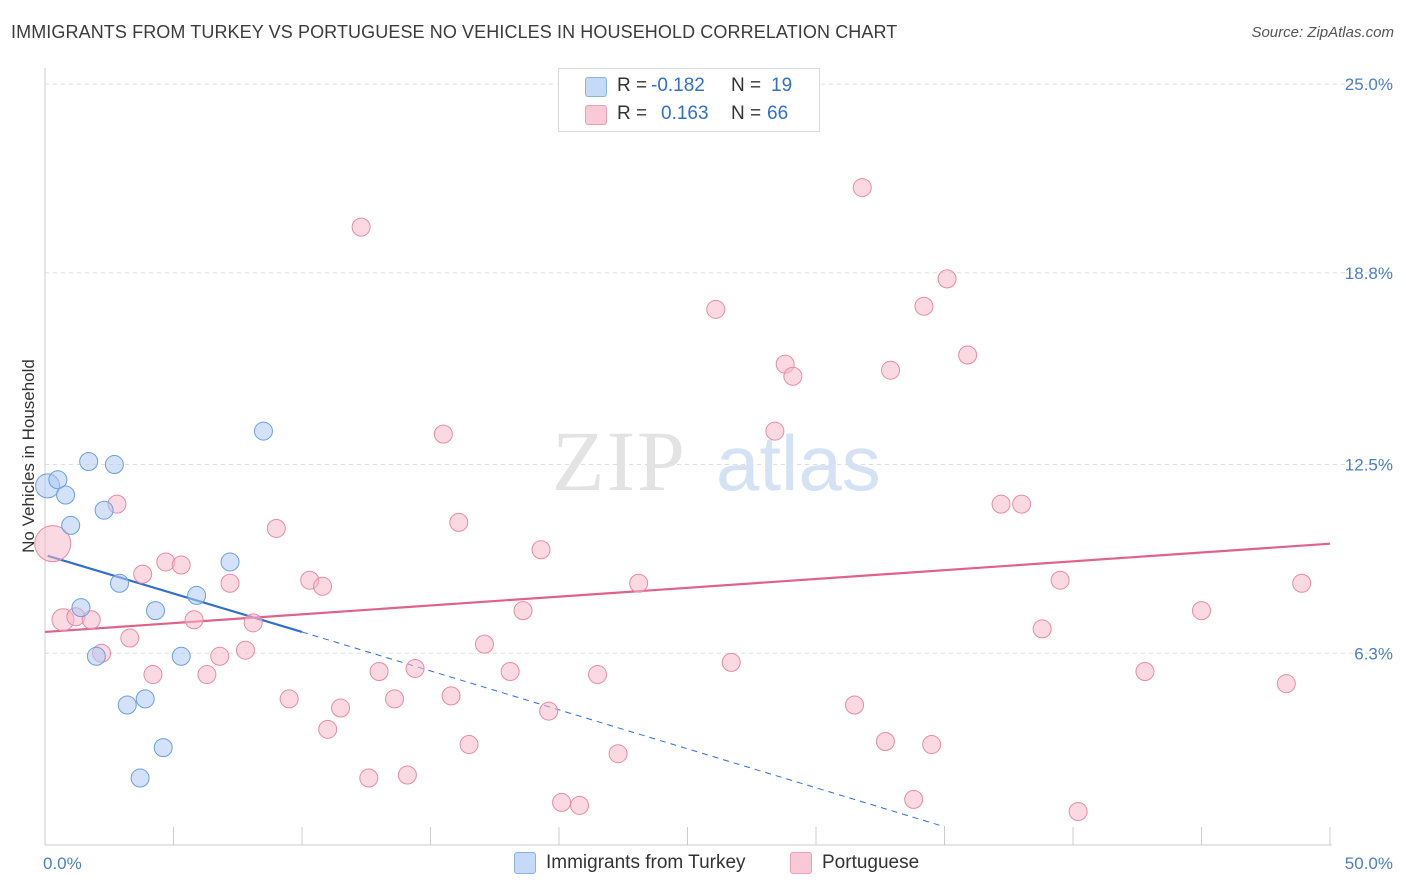 This screenshot has height=892, width=1406. Describe the element at coordinates (854, 863) in the screenshot. I see `legend-item-portuguese: Portuguese` at that location.